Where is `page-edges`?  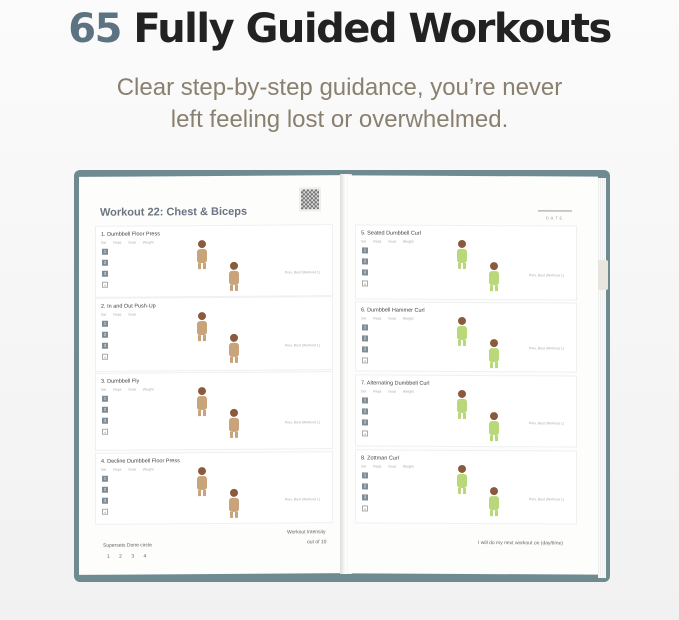 page-edges is located at coordinates (602, 378).